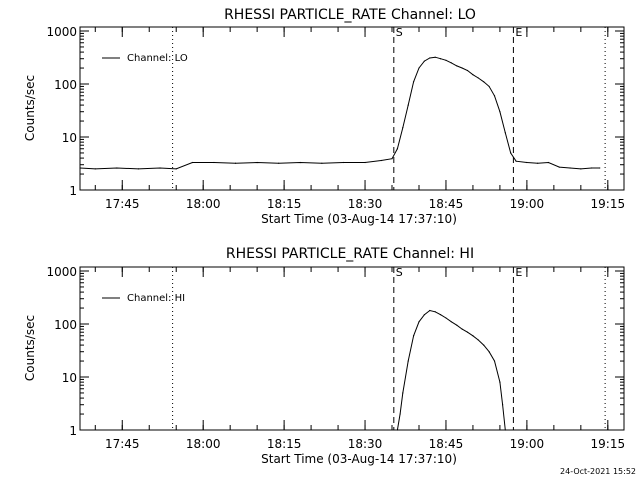 The image size is (640, 480). What do you see at coordinates (350, 254) in the screenshot?
I see `chart-title: RHESSI PARTICLE_RATE Channel: HI` at bounding box center [350, 254].